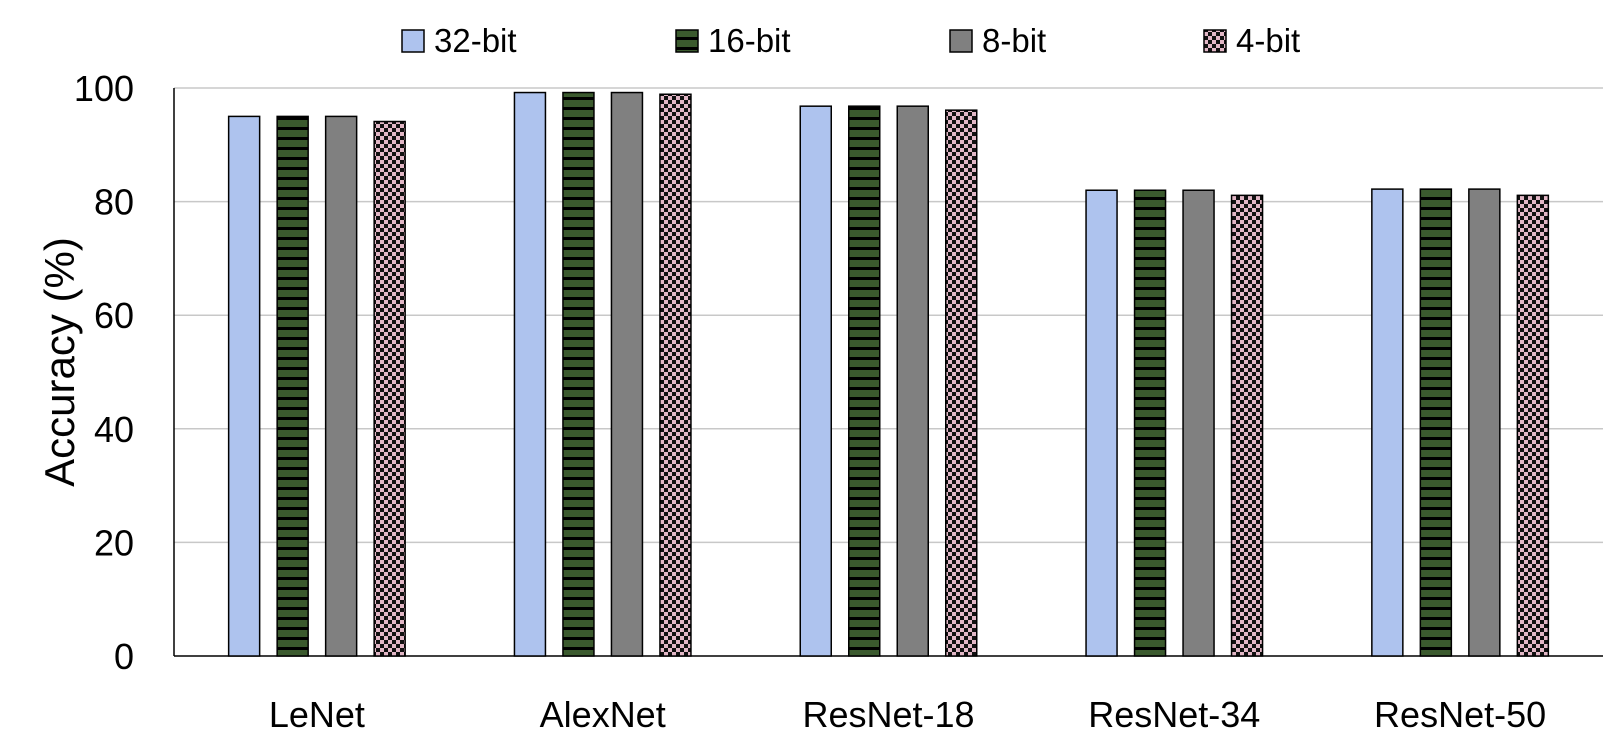  I want to click on legend-label: 4-bit, so click(1268, 40).